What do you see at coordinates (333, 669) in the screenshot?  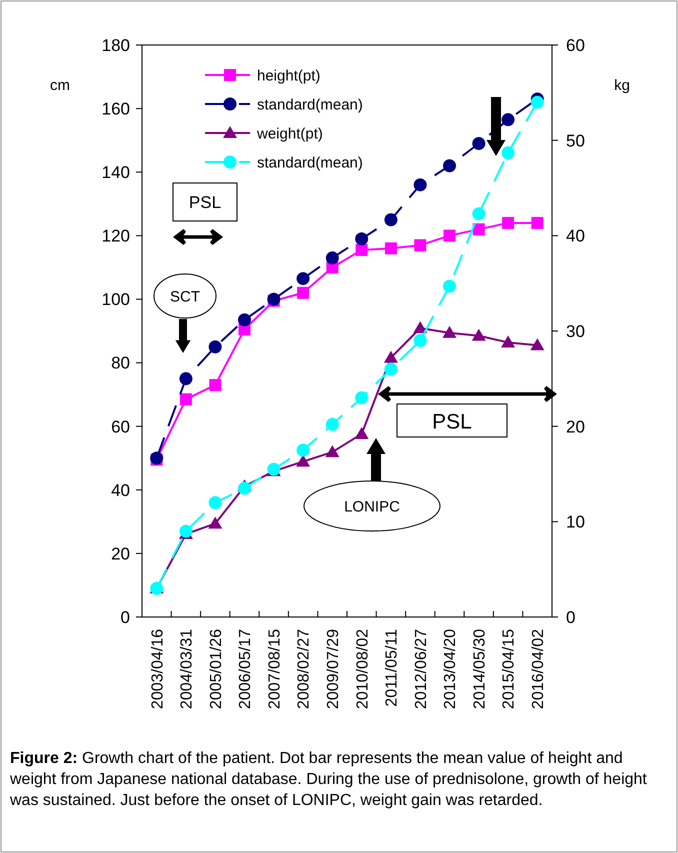 I see `x-tick-label: 2009/07/29` at bounding box center [333, 669].